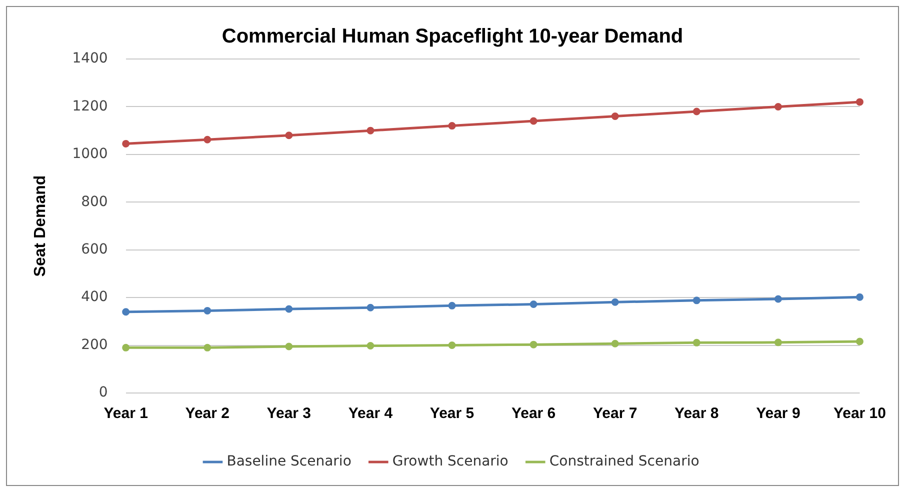 This screenshot has width=909, height=494. What do you see at coordinates (859, 413) in the screenshot?
I see `x-tick-label: Year 10` at bounding box center [859, 413].